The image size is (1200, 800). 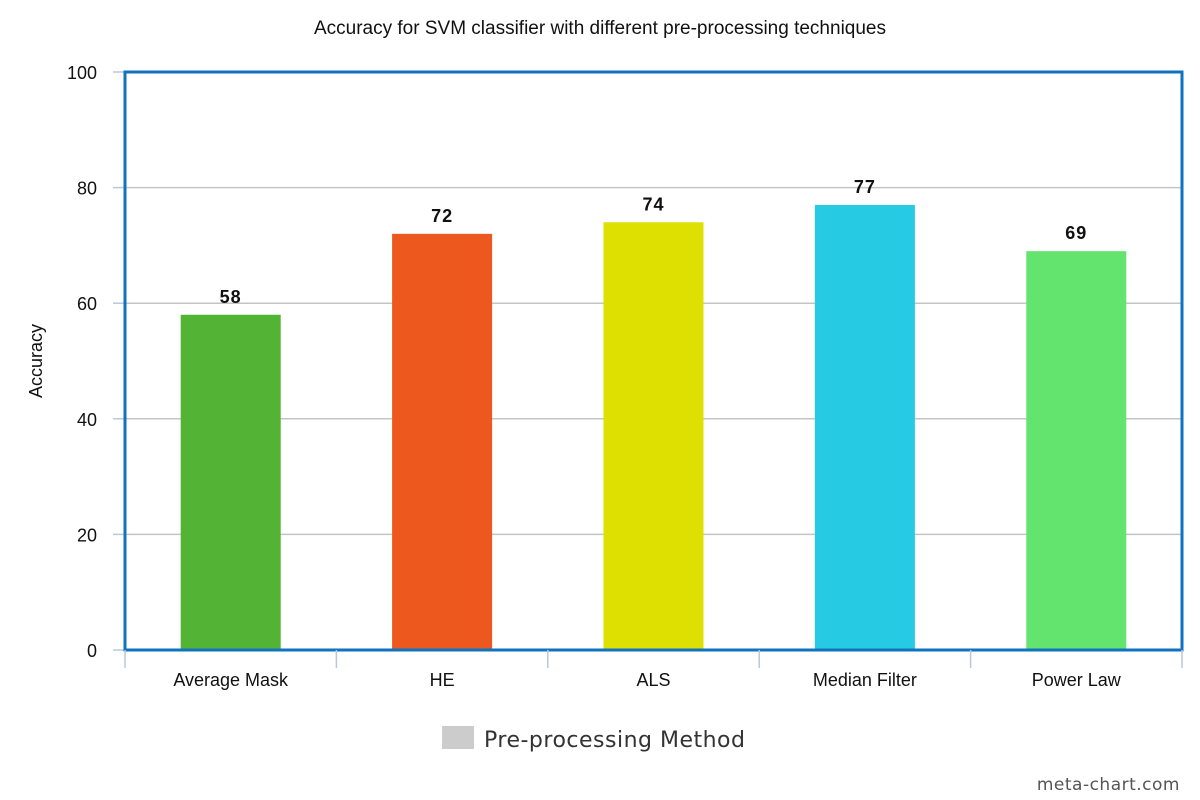 What do you see at coordinates (36, 361) in the screenshot?
I see `y-axis-label: Accuracy` at bounding box center [36, 361].